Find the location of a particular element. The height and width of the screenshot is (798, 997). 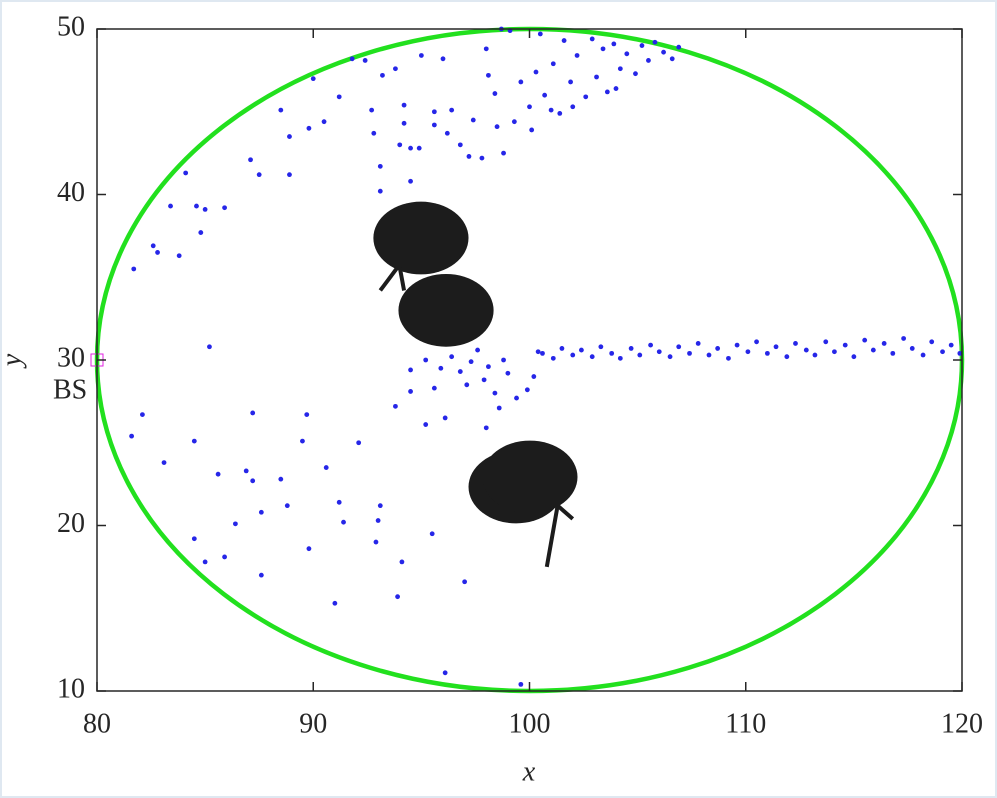

x-tick-label: 90 is located at coordinates (313, 723).